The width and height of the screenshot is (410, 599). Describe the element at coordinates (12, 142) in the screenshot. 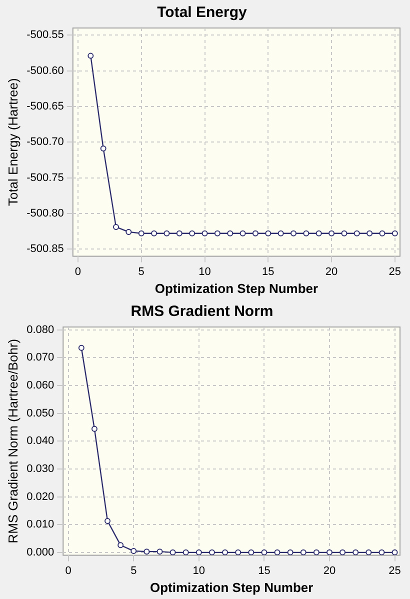

I see `y-axis-title: Total Energy (Hartree)` at that location.